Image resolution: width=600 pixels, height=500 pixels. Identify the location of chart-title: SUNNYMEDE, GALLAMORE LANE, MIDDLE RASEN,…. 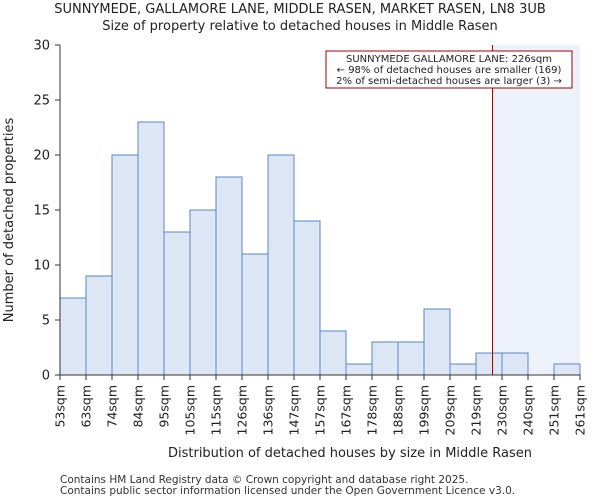
(300, 9).